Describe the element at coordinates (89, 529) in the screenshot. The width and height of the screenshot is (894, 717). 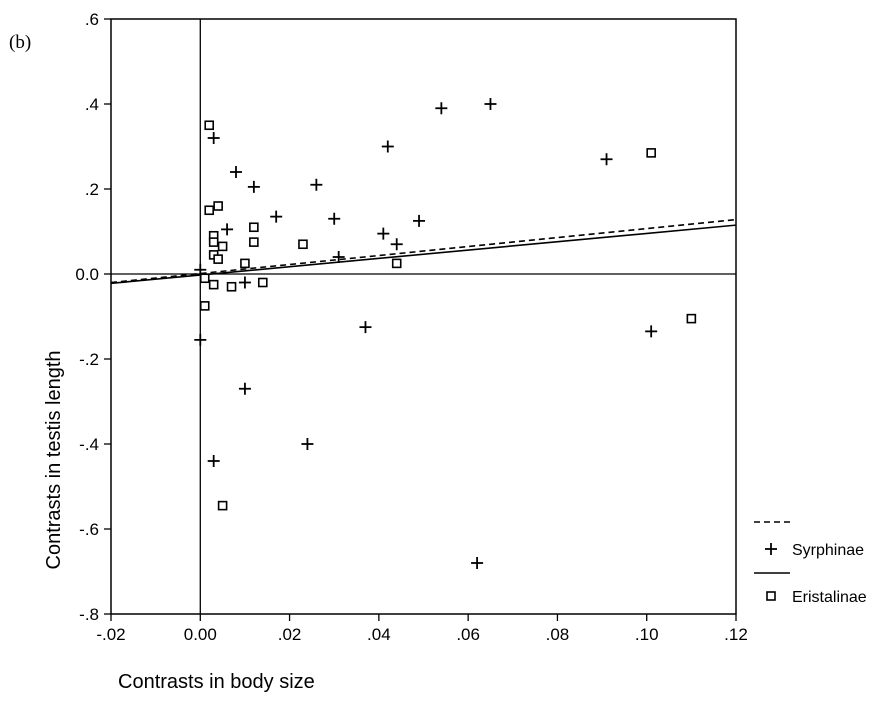
I see `y-tick-label: -.6` at that location.